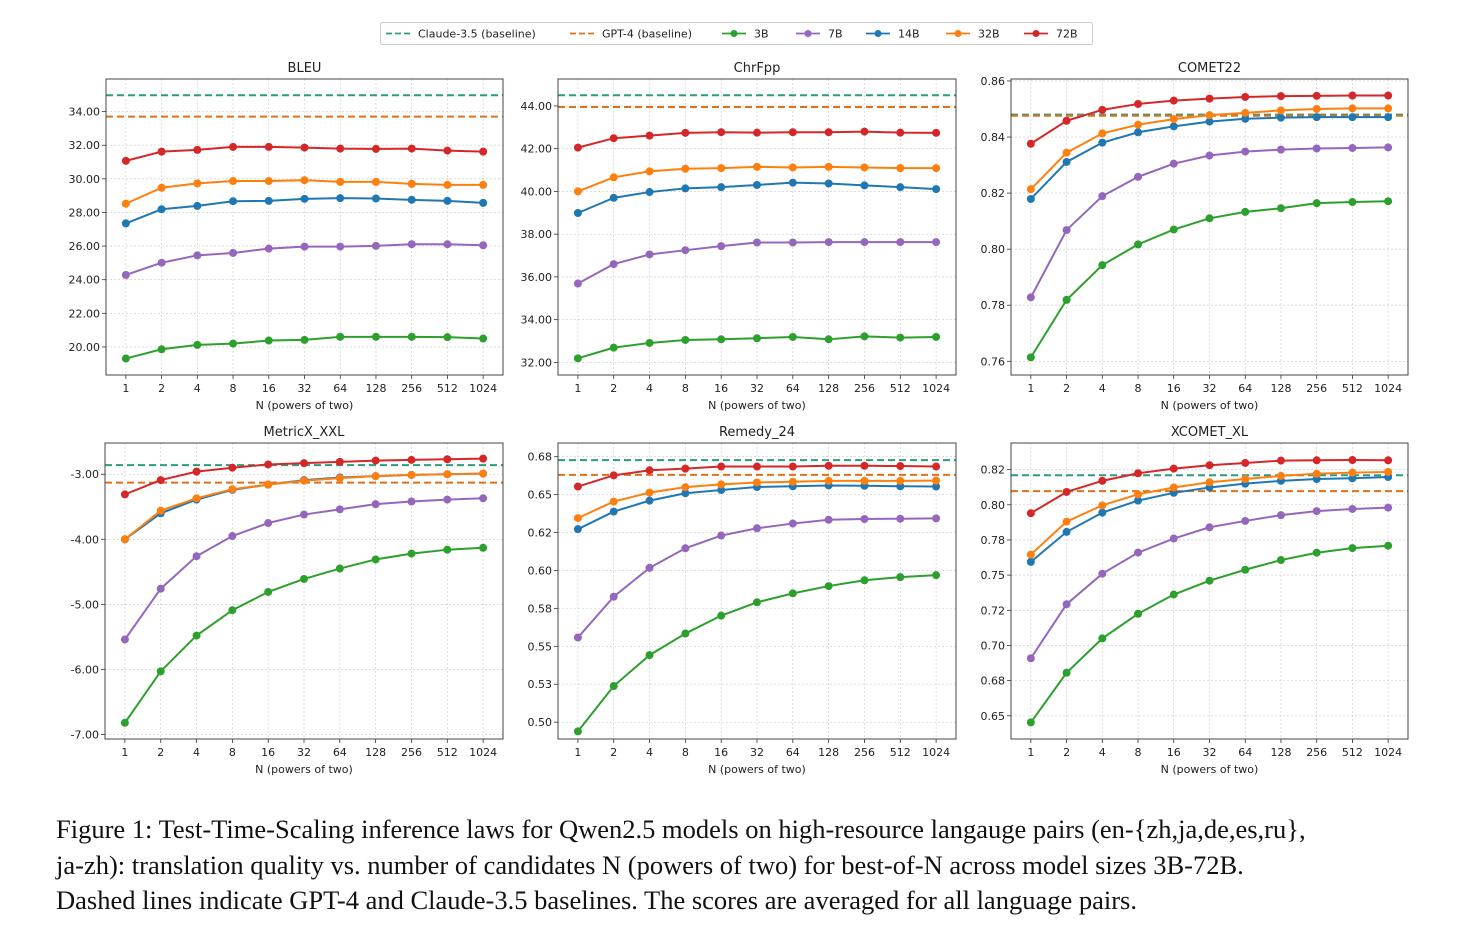  What do you see at coordinates (757, 769) in the screenshot?
I see `x-axis-label: N (powers of two)` at bounding box center [757, 769].